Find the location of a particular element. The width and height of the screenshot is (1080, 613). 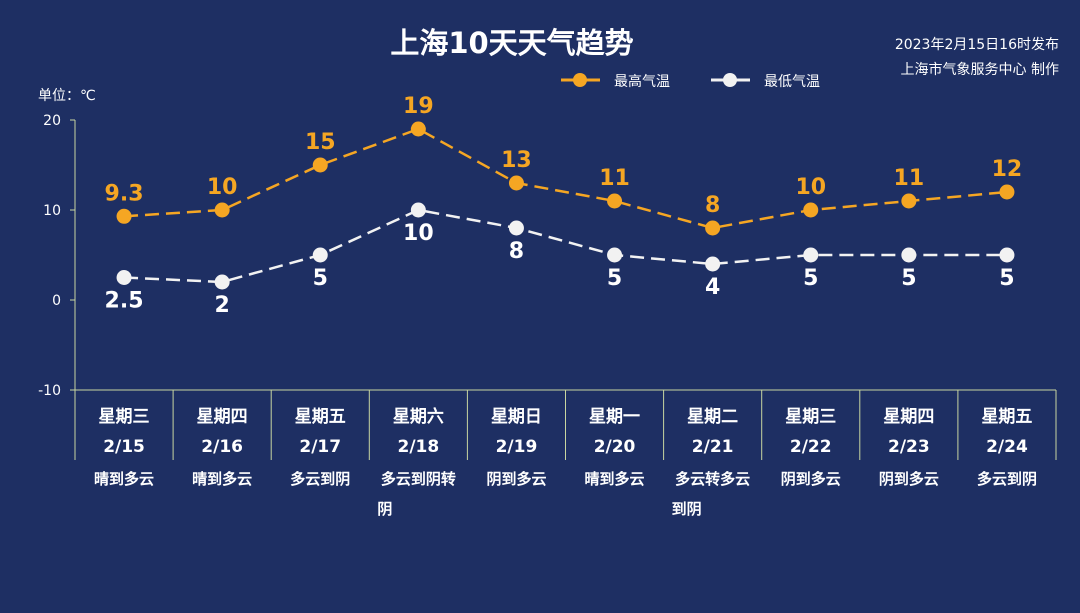

publisher: 上海市气象服务中心 制作 is located at coordinates (980, 69).